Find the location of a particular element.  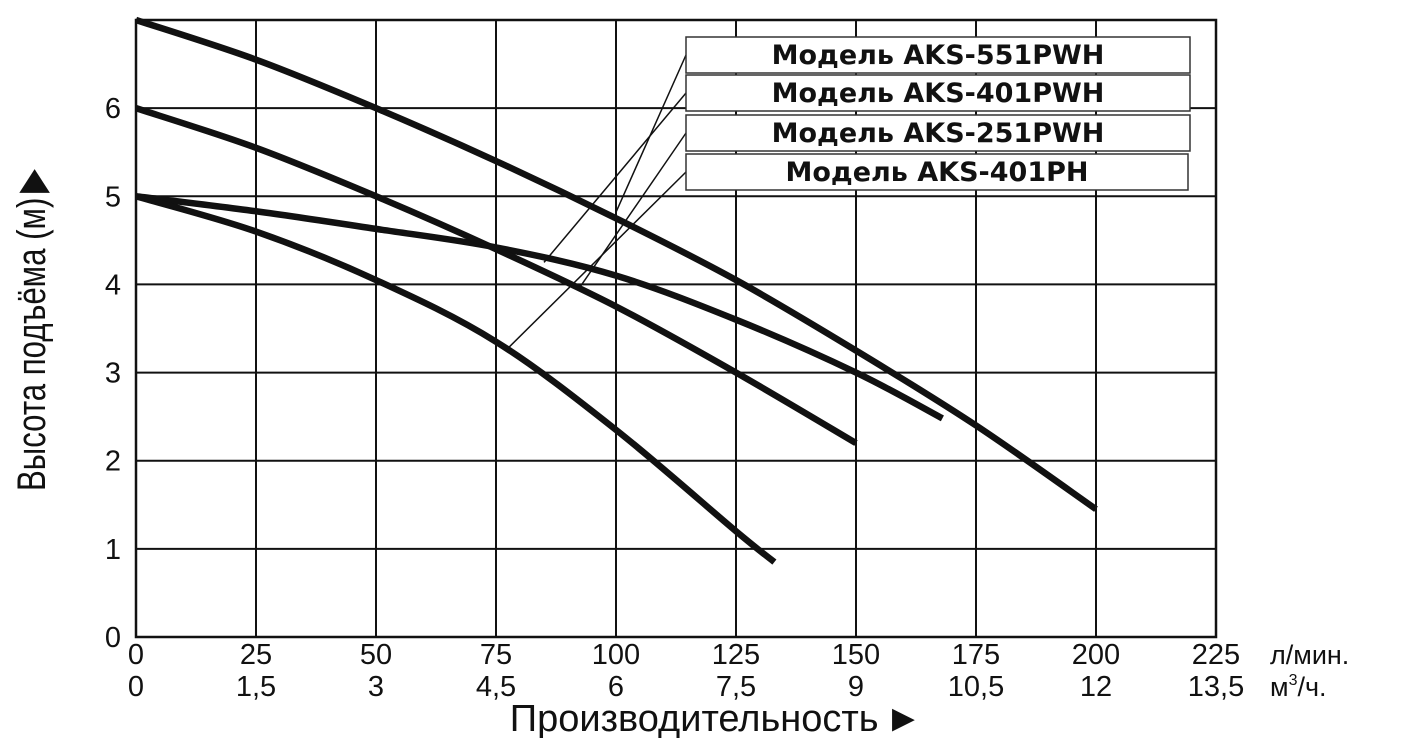

x-tick-label-secondary: 4,5 is located at coordinates (496, 687).